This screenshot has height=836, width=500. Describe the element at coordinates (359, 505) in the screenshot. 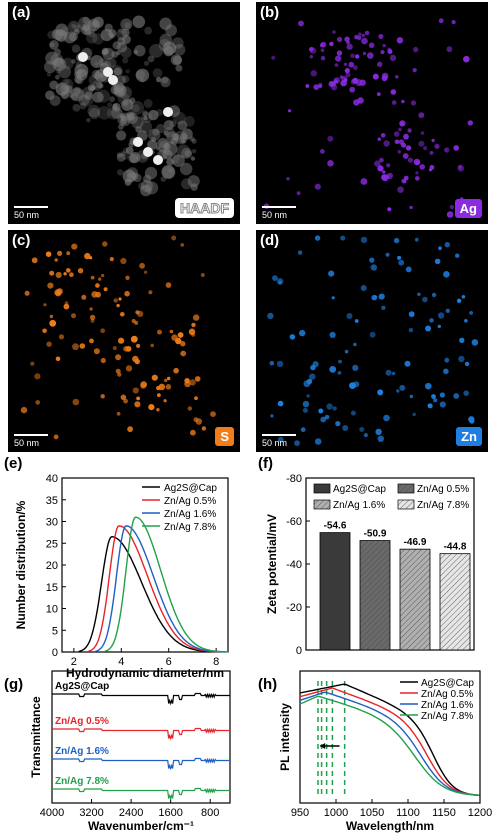

I see `legend-label: Zn/Ag 1.6%` at that location.